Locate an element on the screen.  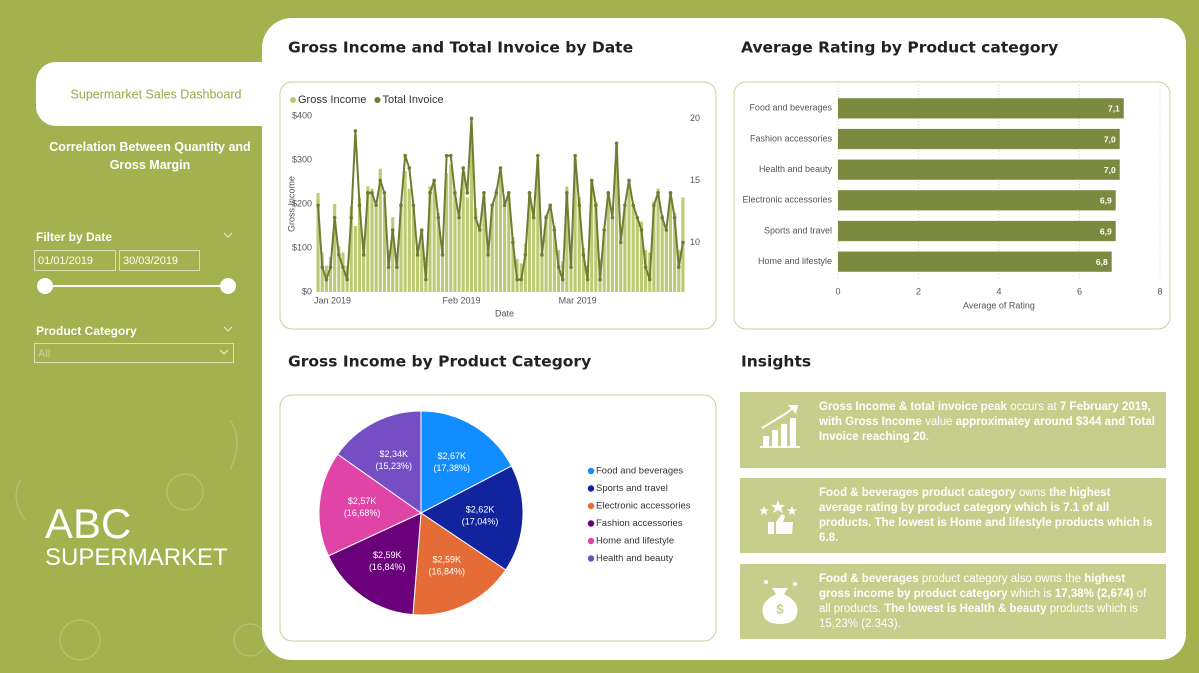
y-tick-label: $400 is located at coordinates (302, 115).